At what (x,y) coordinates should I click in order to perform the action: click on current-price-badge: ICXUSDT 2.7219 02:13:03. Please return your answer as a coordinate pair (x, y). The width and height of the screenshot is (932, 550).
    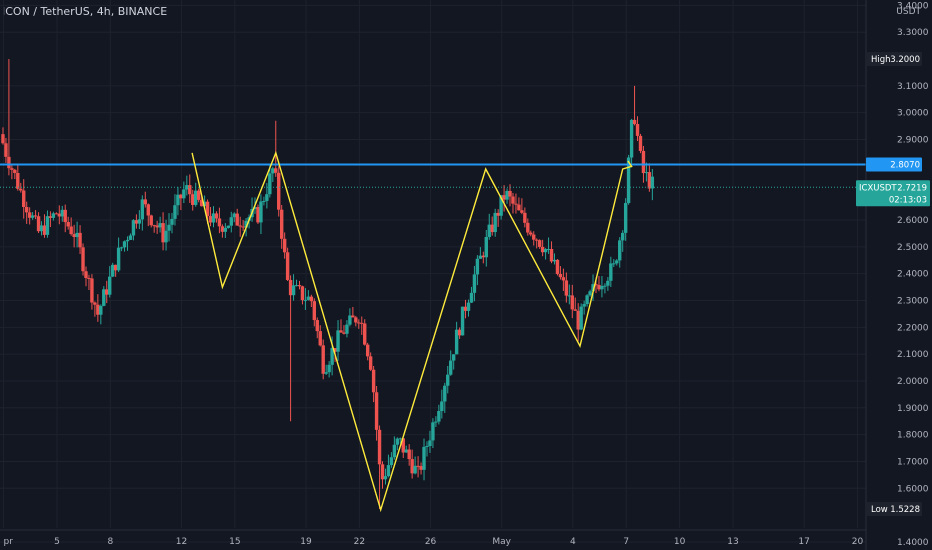
    Looking at the image, I should click on (893, 193).